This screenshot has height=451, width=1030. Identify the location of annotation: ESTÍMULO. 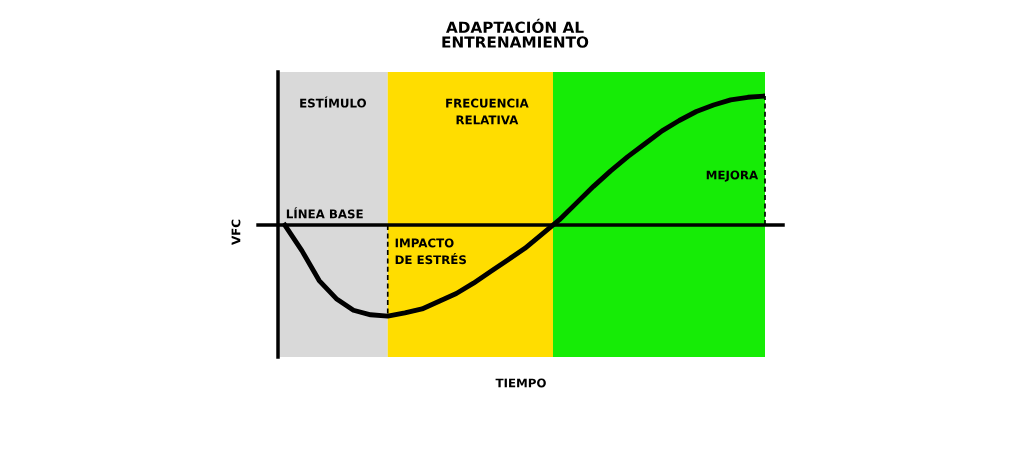
(333, 102).